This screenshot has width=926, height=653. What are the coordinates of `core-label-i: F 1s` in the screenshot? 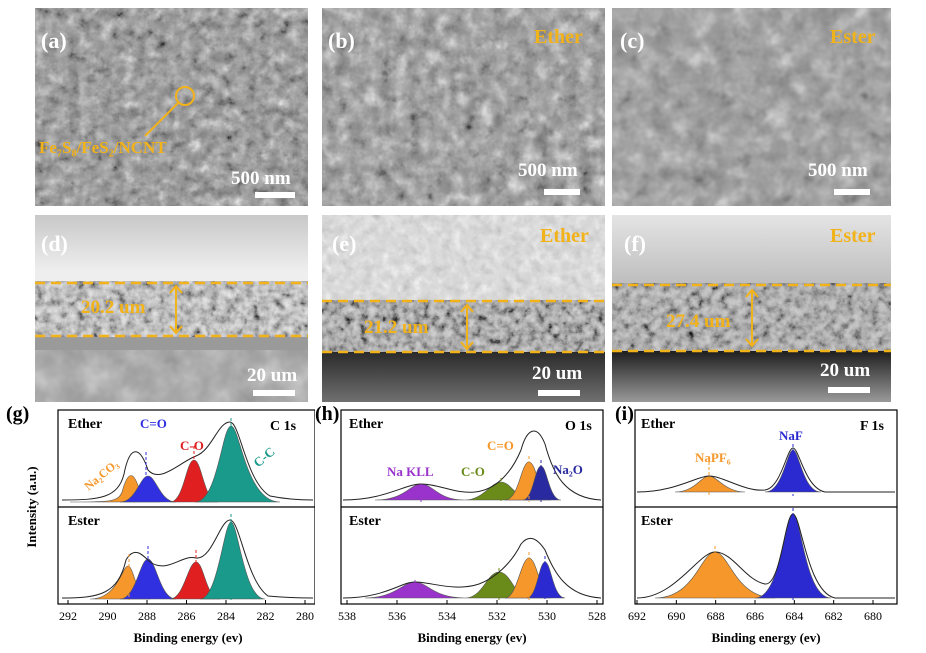 It's located at (872, 426).